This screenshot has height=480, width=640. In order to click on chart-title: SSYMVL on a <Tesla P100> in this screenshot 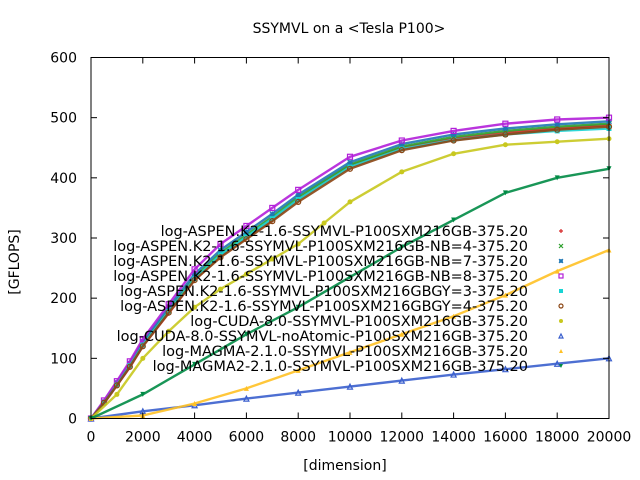, I will do `click(349, 29)`.